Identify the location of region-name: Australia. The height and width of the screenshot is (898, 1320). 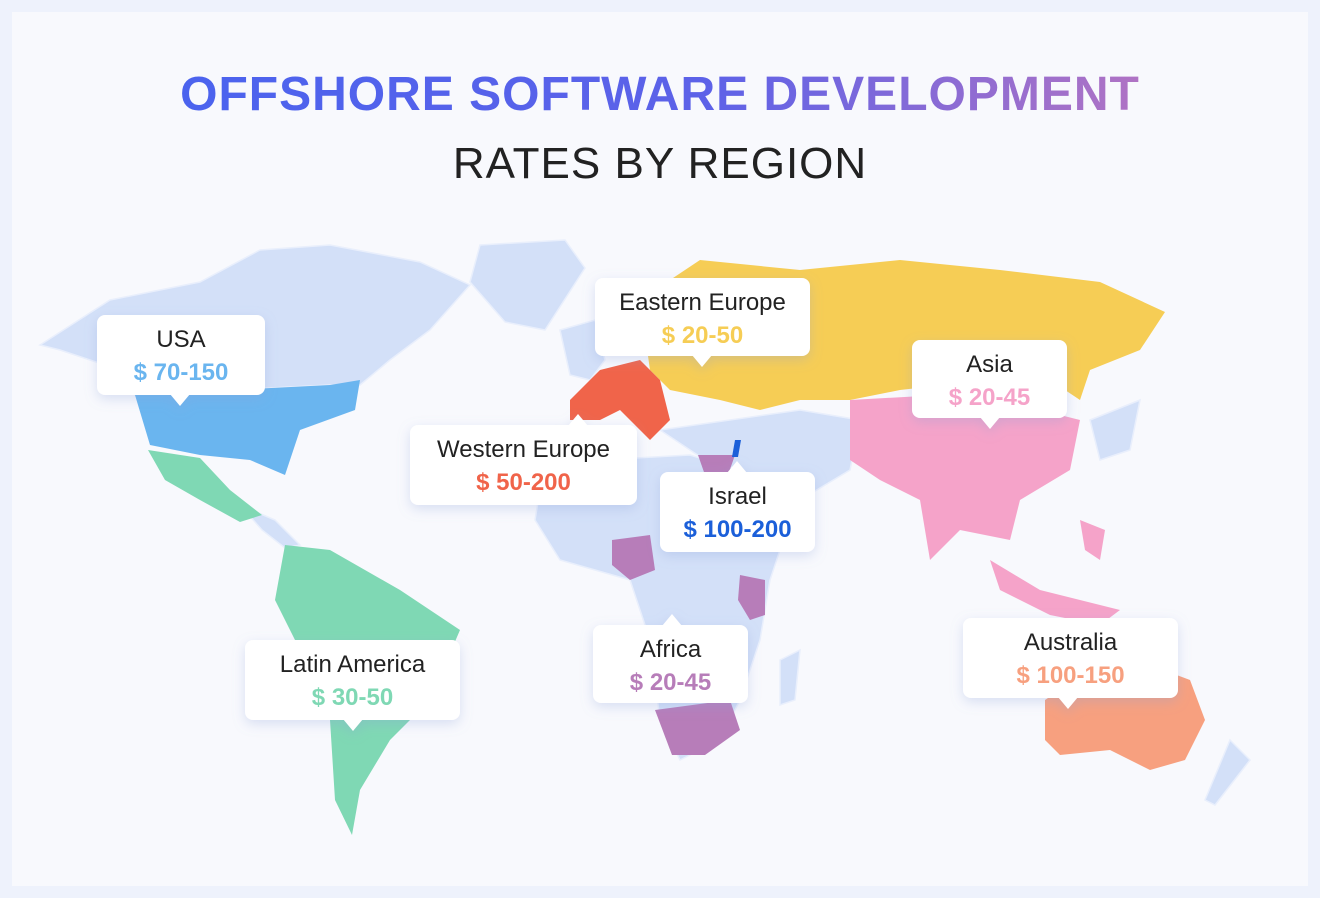
(1071, 642).